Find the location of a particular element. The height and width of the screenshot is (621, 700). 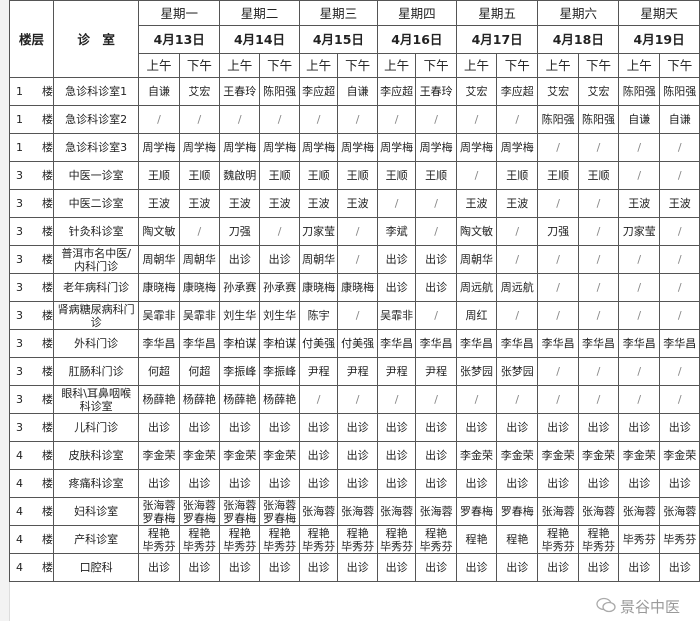

watermark: 景谷中医 is located at coordinates (638, 607).